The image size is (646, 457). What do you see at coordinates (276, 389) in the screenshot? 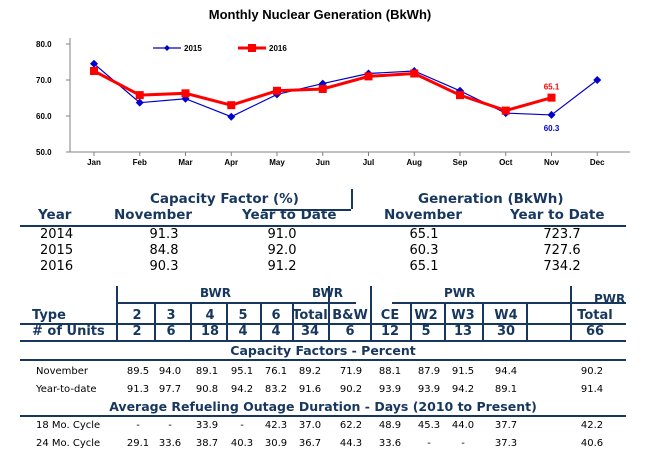
I see `table-cell: 83.2` at bounding box center [276, 389].